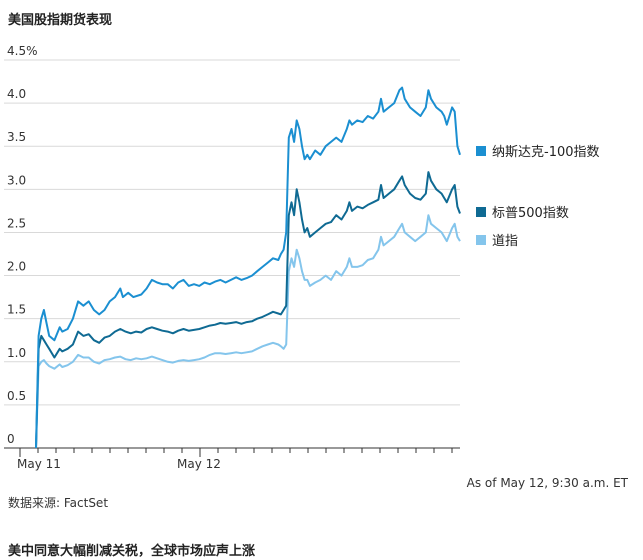  I want to click on y-tick-label: 3.0, so click(16, 180).